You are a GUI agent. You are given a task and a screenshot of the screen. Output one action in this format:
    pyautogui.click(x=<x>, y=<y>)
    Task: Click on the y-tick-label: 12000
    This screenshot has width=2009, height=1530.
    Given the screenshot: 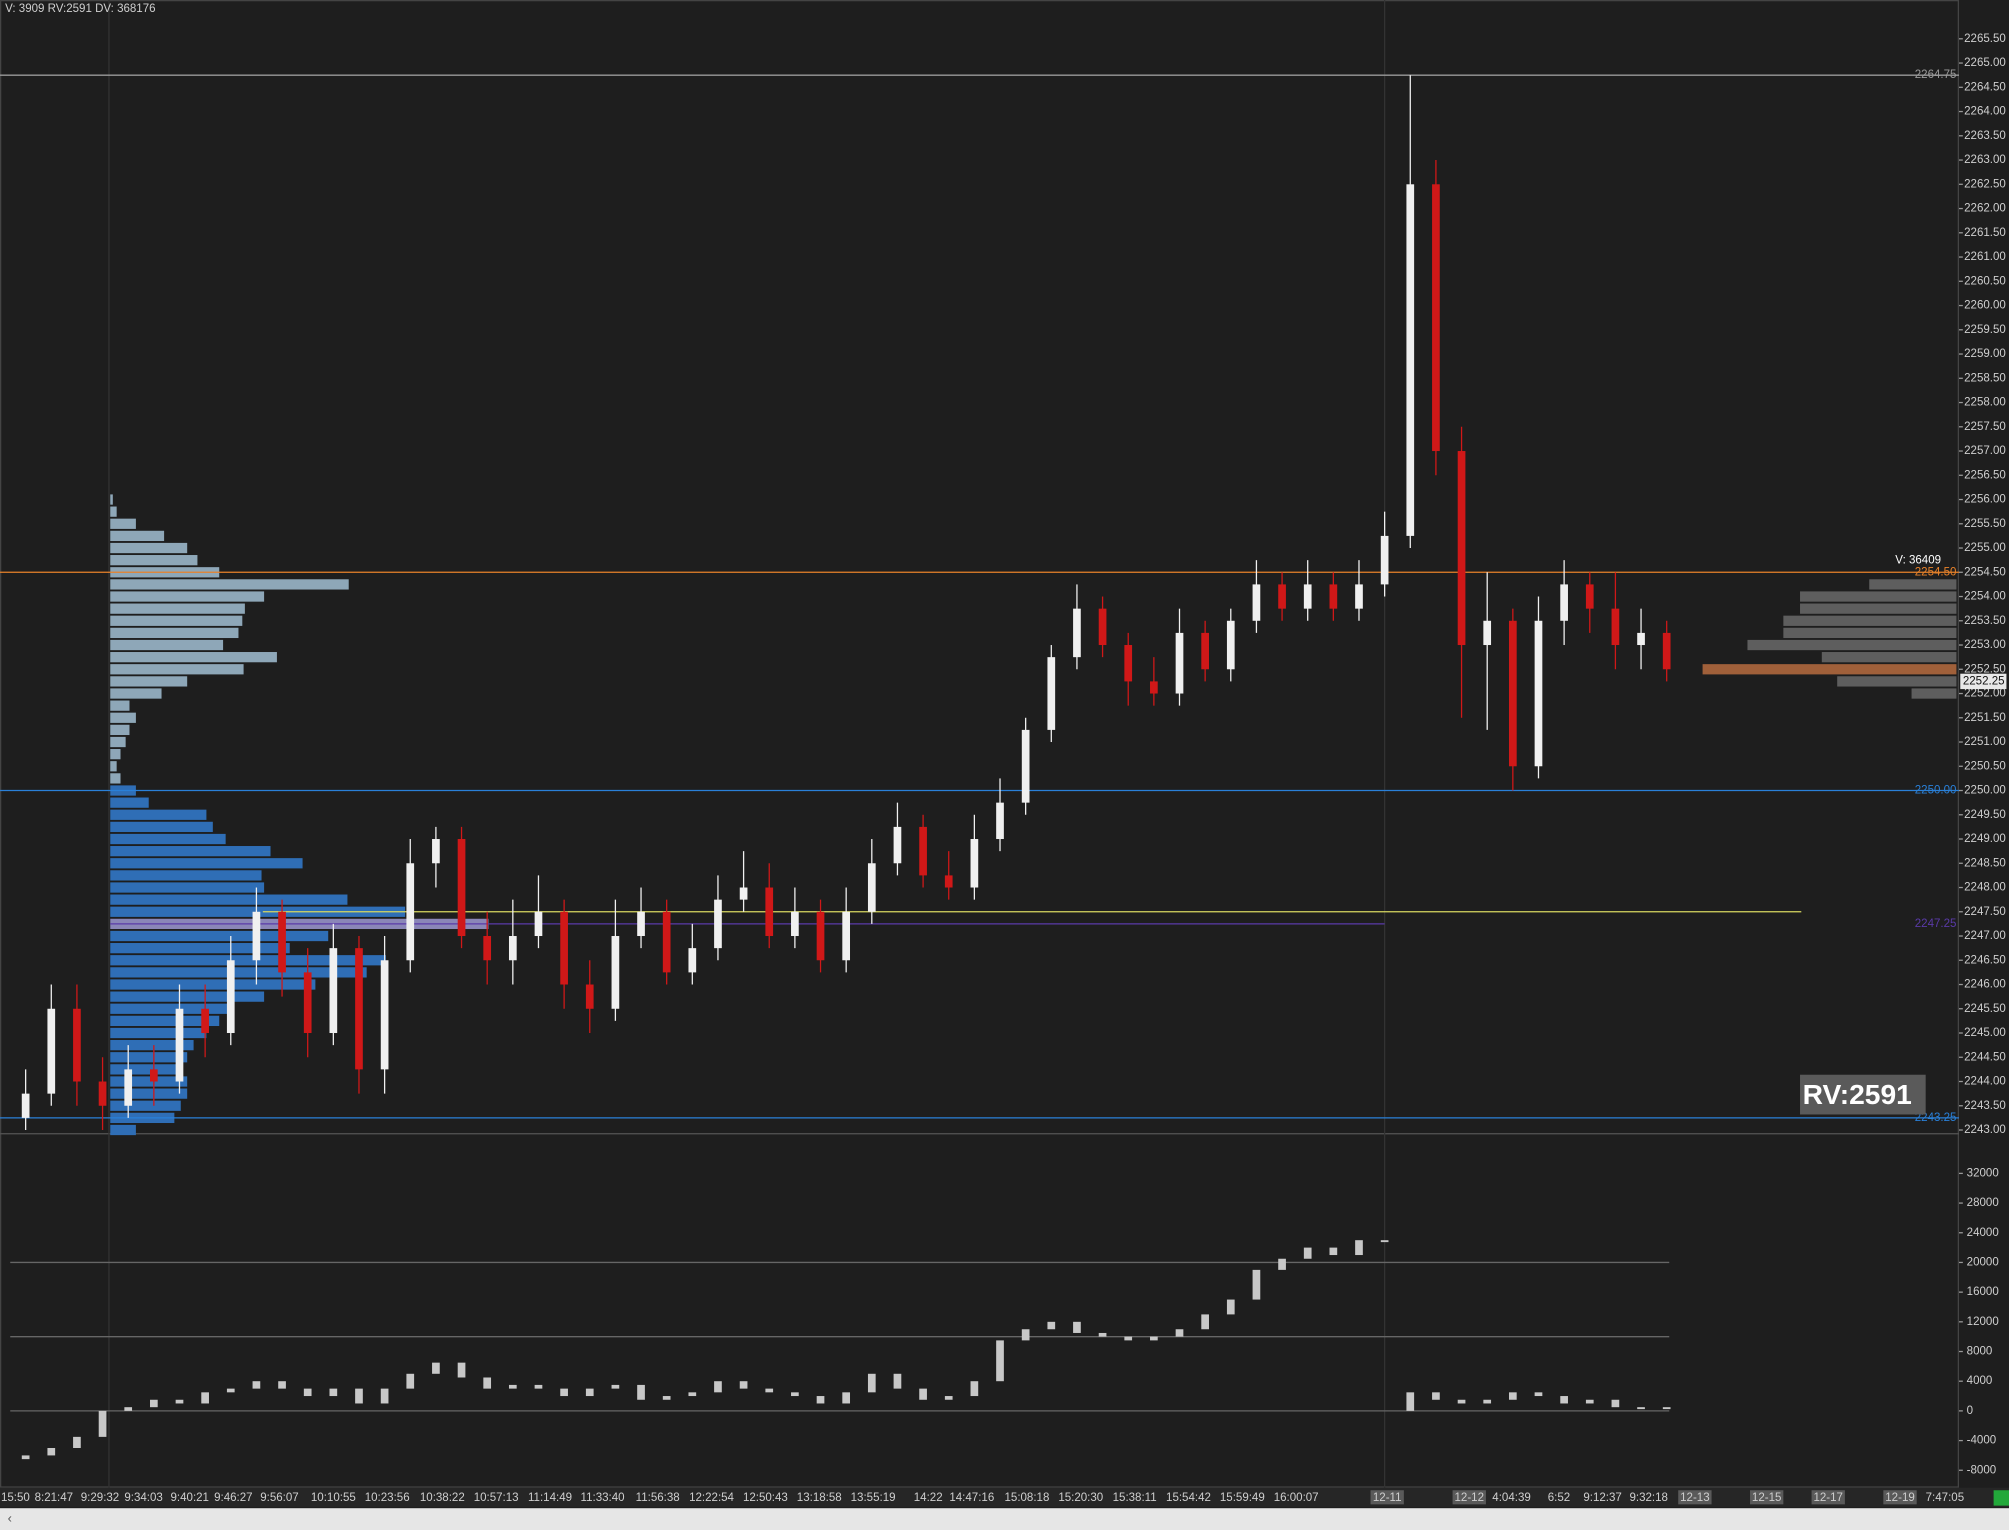 What is the action you would take?
    pyautogui.click(x=1983, y=1322)
    